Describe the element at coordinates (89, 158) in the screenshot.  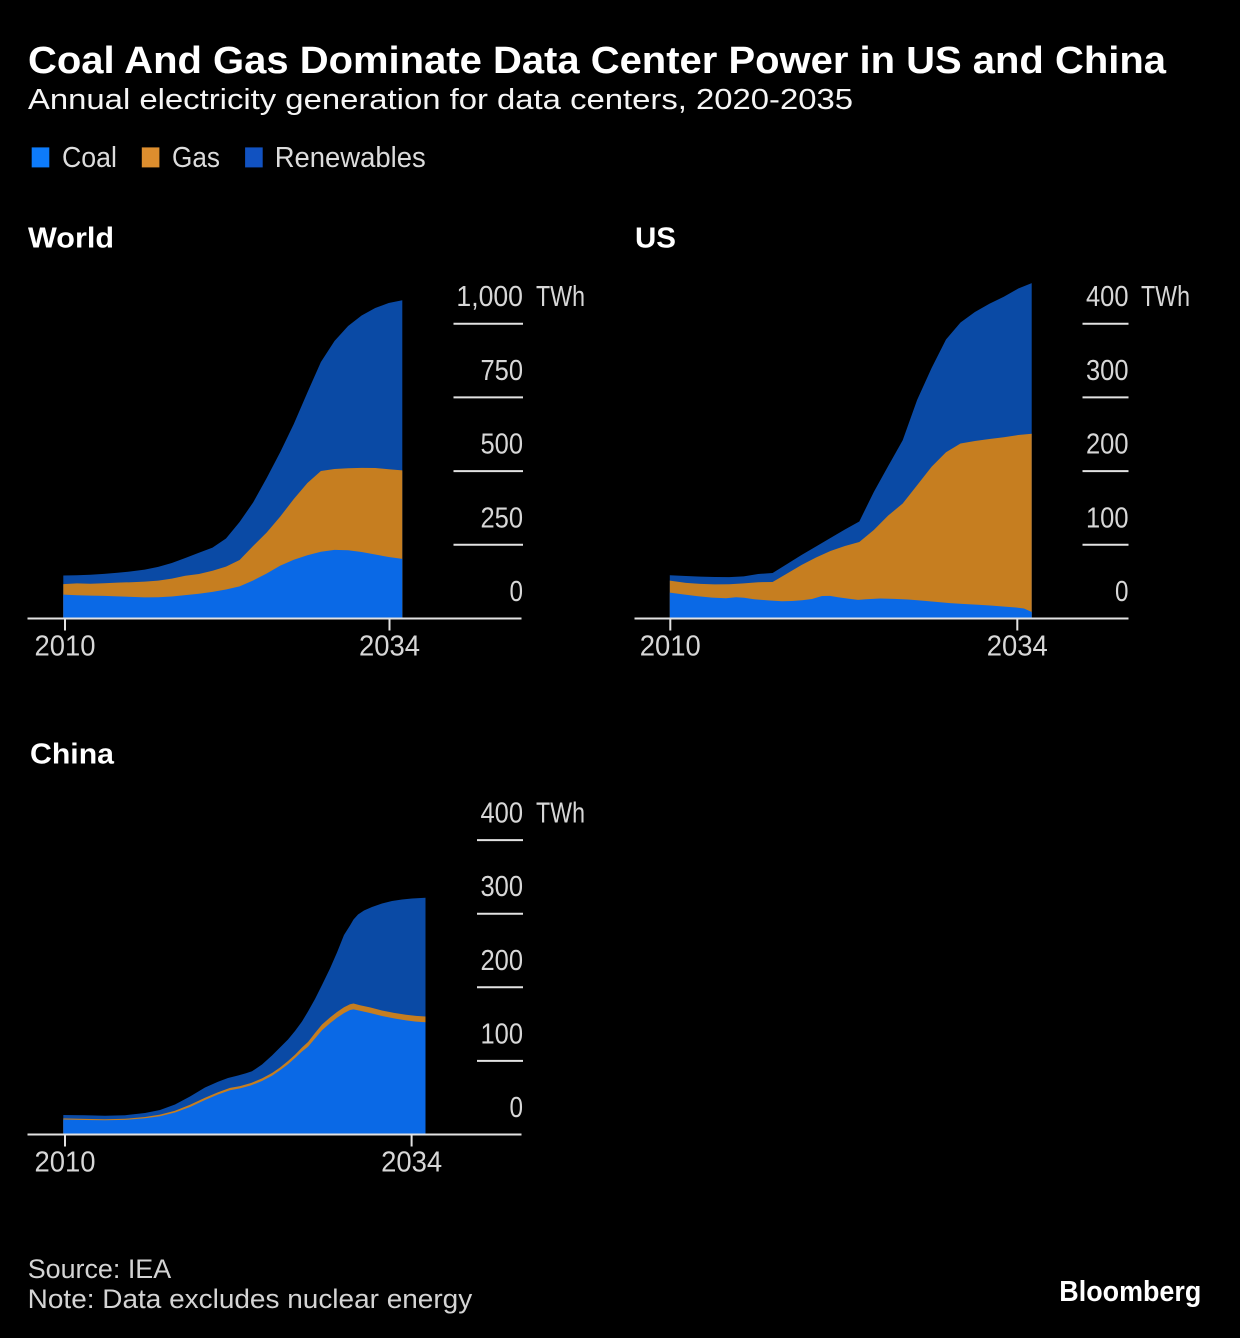
I see `svg-text: Coal` at that location.